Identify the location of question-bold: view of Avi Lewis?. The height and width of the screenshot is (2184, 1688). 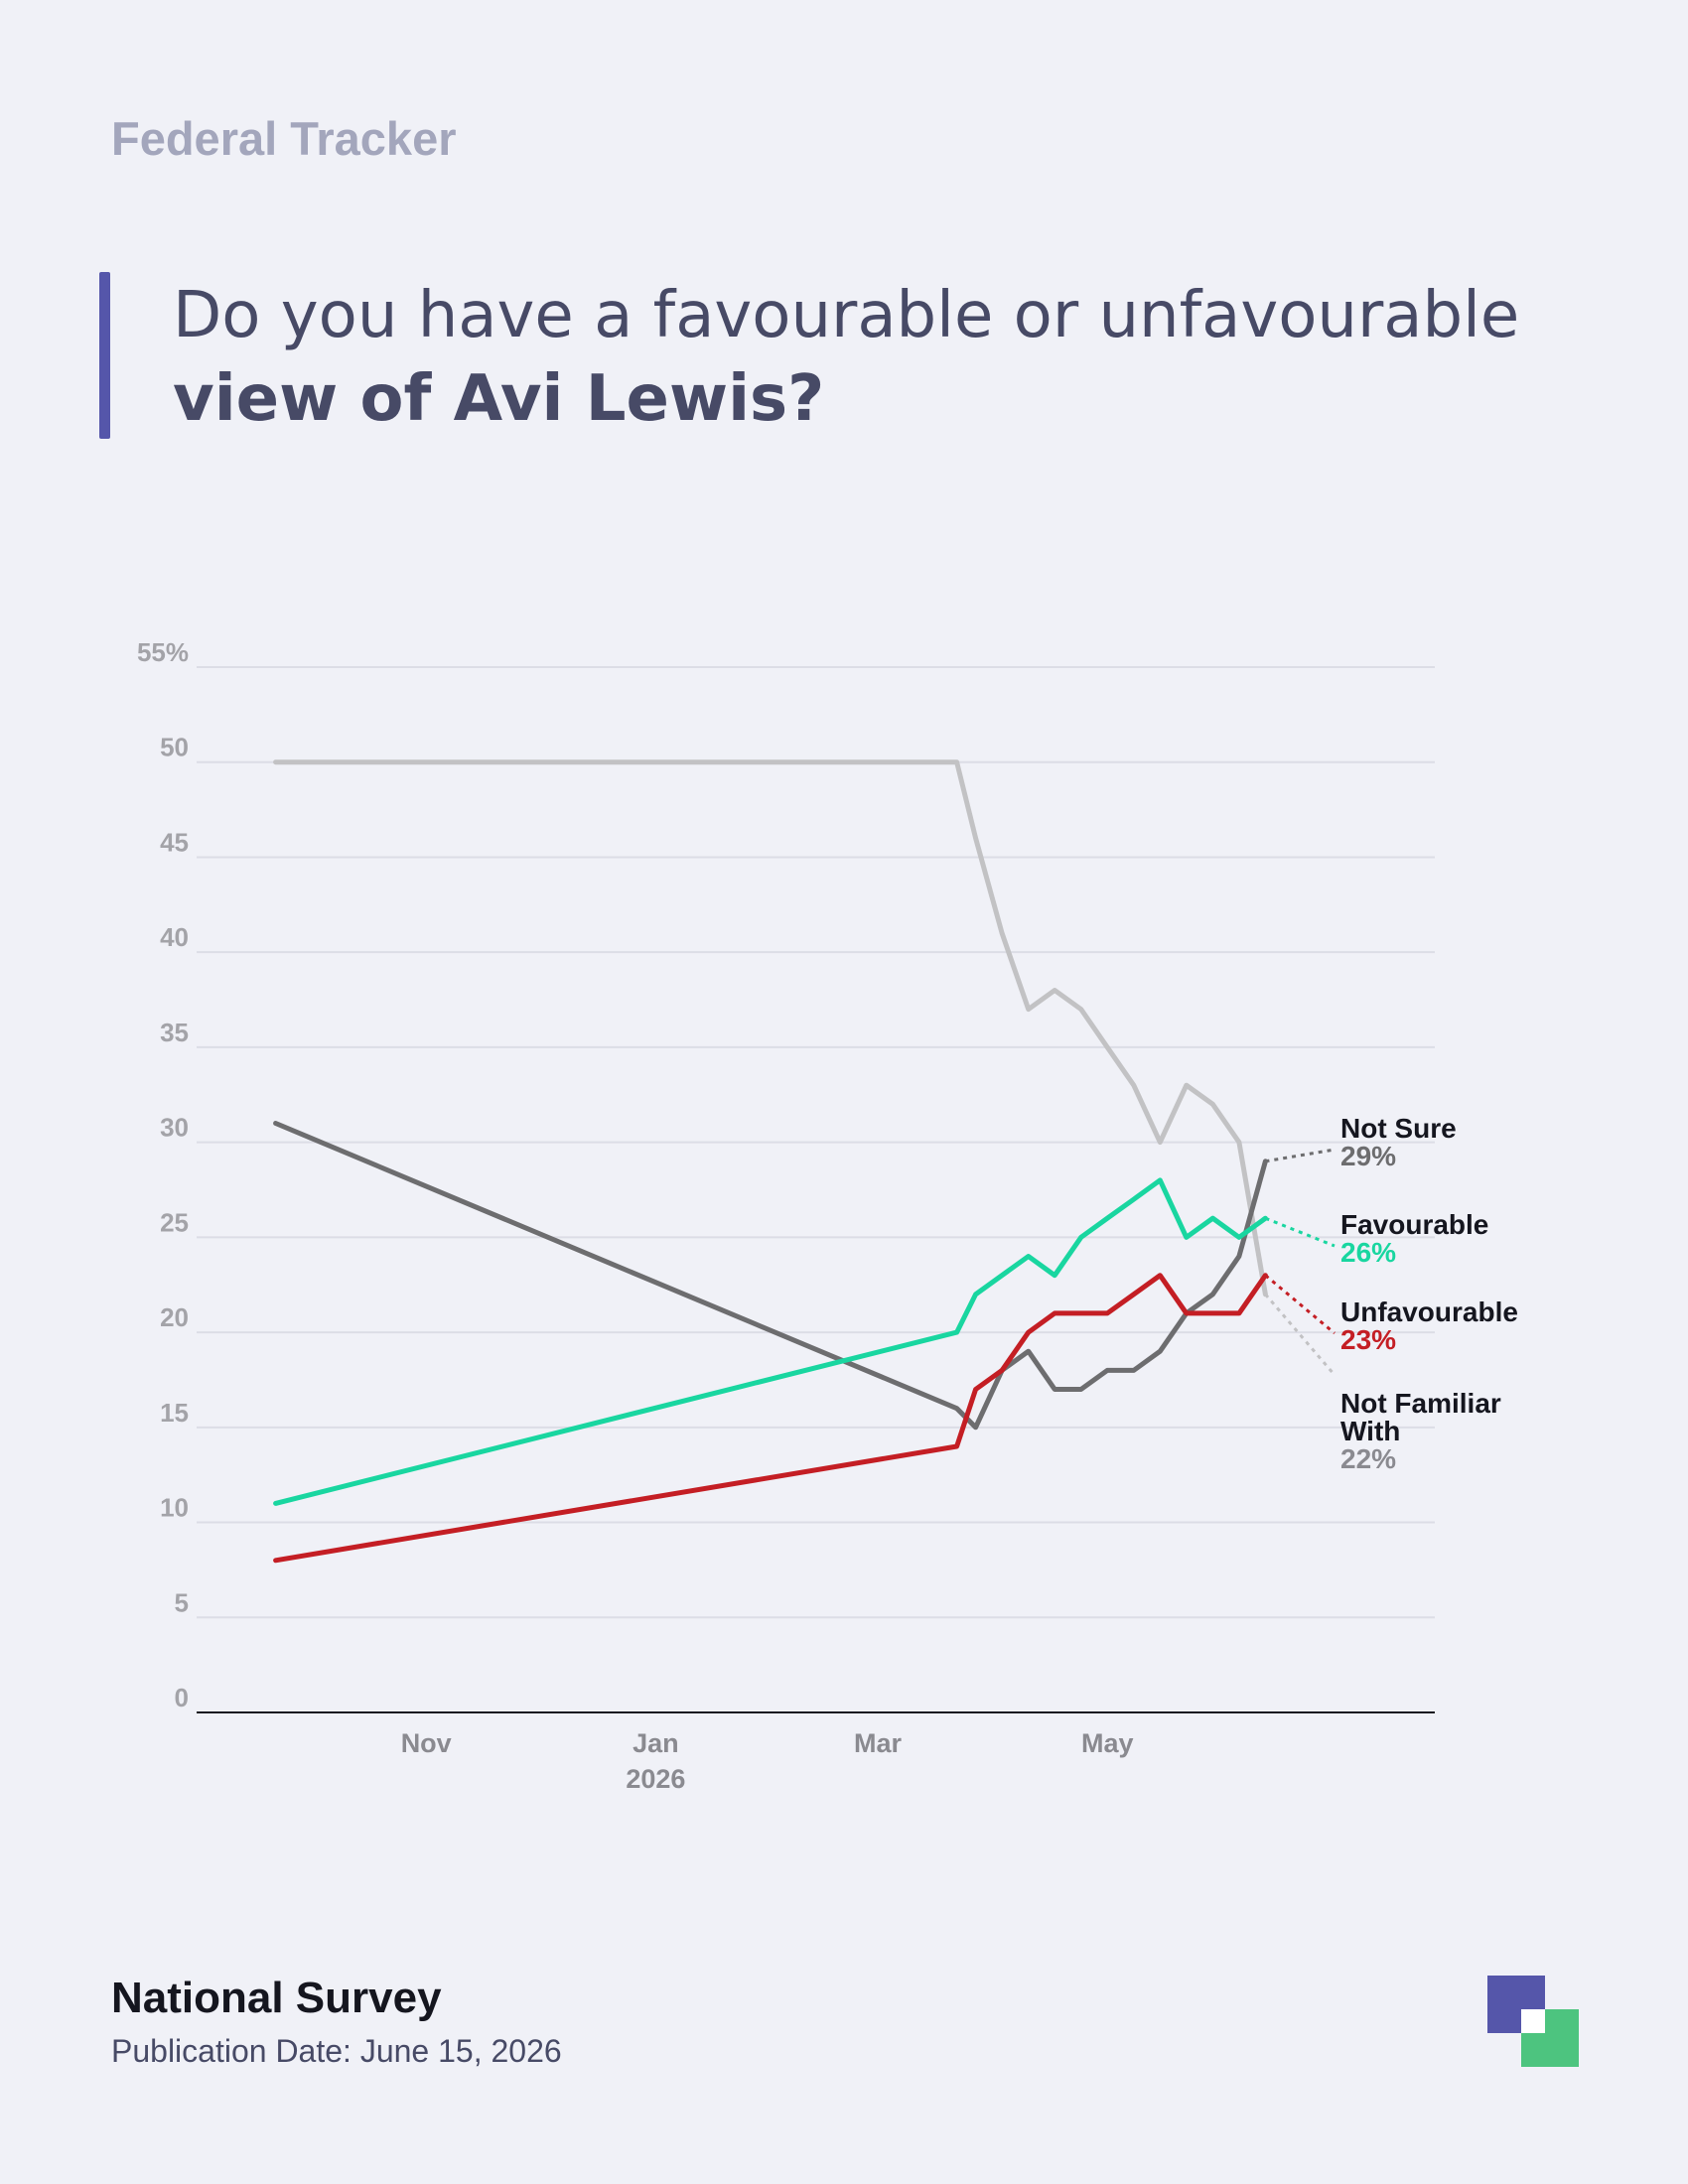
(499, 399).